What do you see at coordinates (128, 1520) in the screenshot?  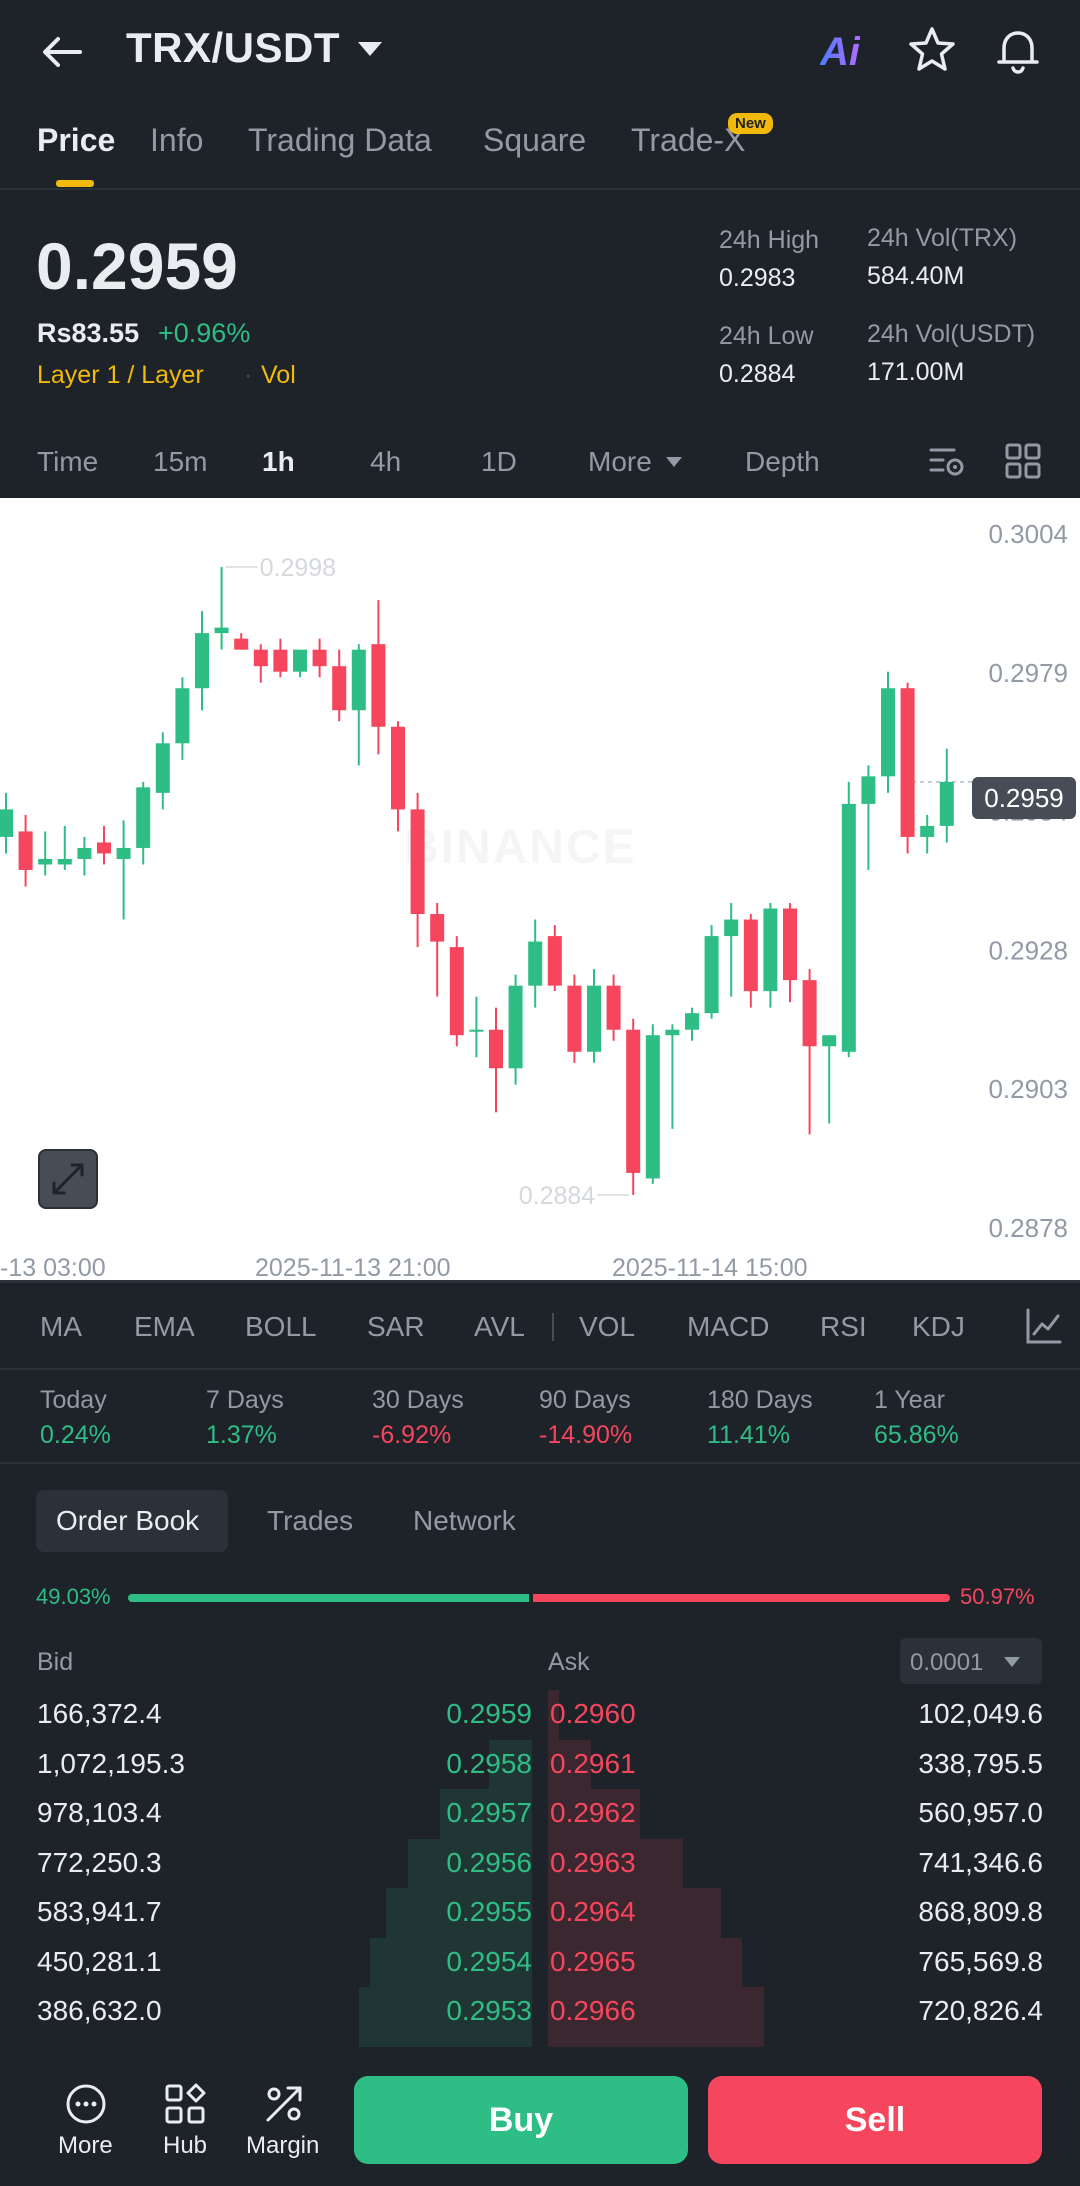 I see `tab-order-book: Order Book` at bounding box center [128, 1520].